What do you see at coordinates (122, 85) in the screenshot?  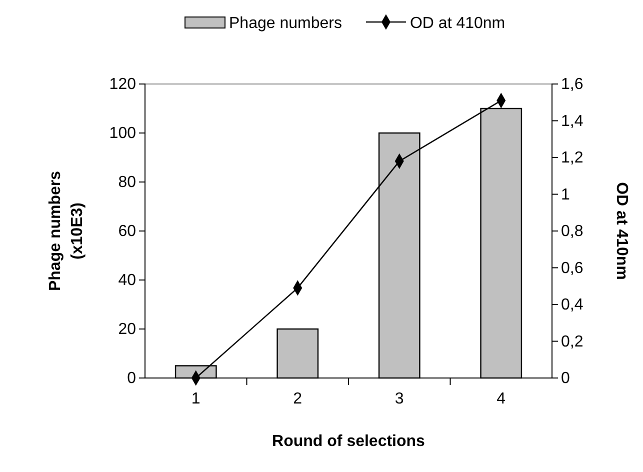 I see `y-tick-label: 120` at bounding box center [122, 85].